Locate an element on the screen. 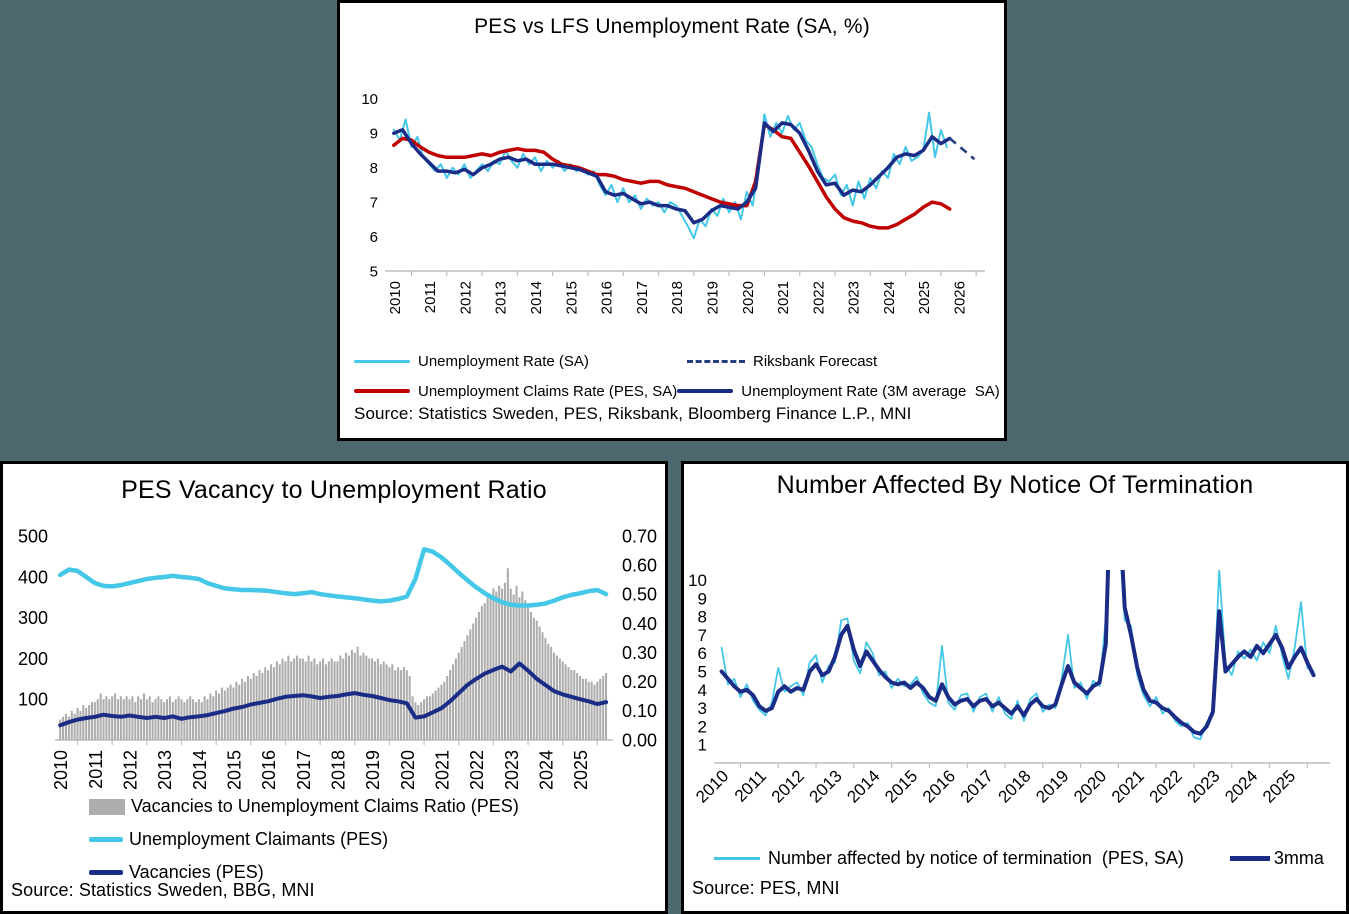 The height and width of the screenshot is (914, 1349). legend-item-claims-rate: Unemployment Claims Rate (PES, SA) is located at coordinates (515, 391).